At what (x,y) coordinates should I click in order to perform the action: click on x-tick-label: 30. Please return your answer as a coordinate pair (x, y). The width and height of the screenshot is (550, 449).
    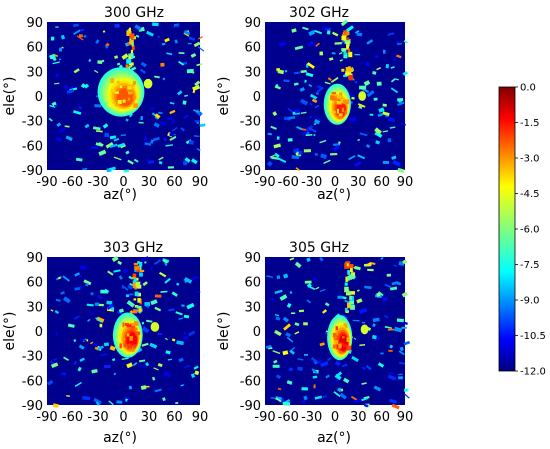
    Looking at the image, I should click on (149, 182).